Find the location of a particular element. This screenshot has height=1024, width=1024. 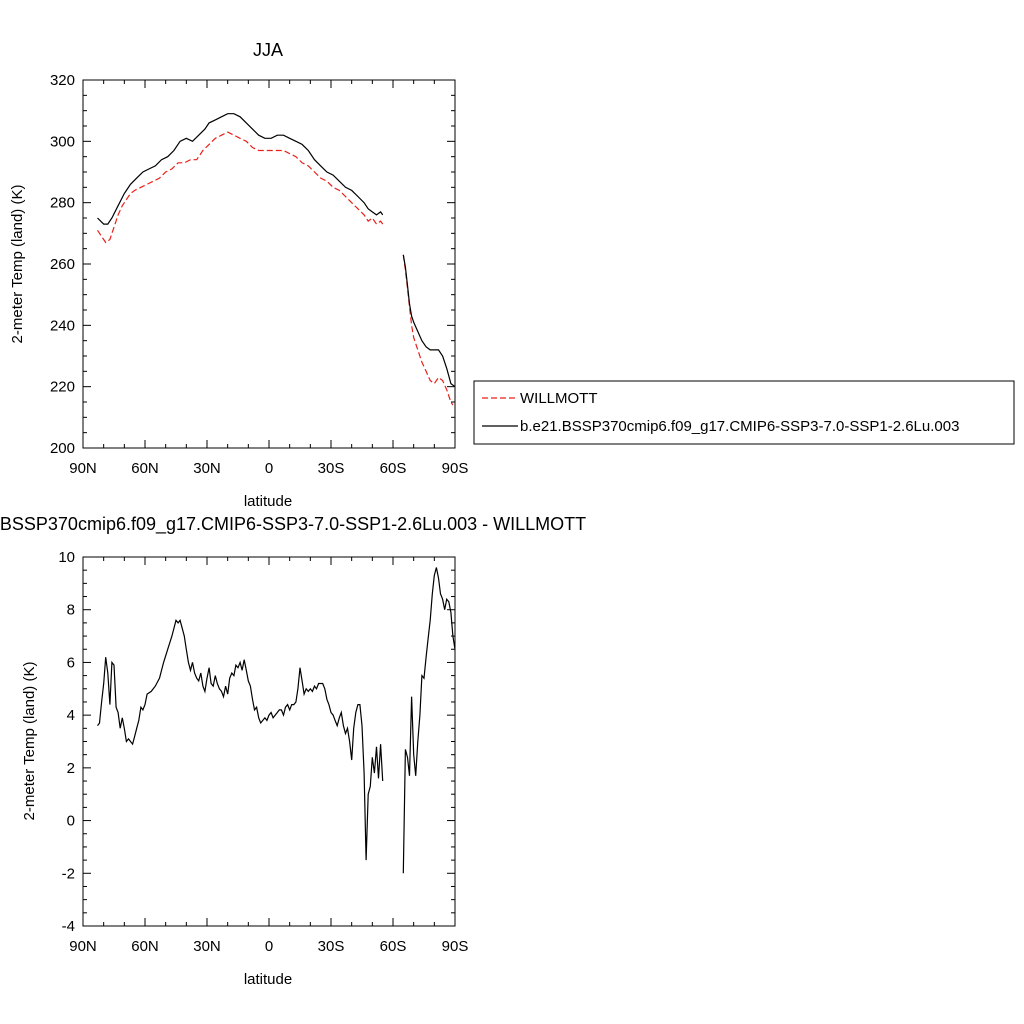

bottom-y-axis-label: 2-meter Temp (land) (K) is located at coordinates (29, 741).